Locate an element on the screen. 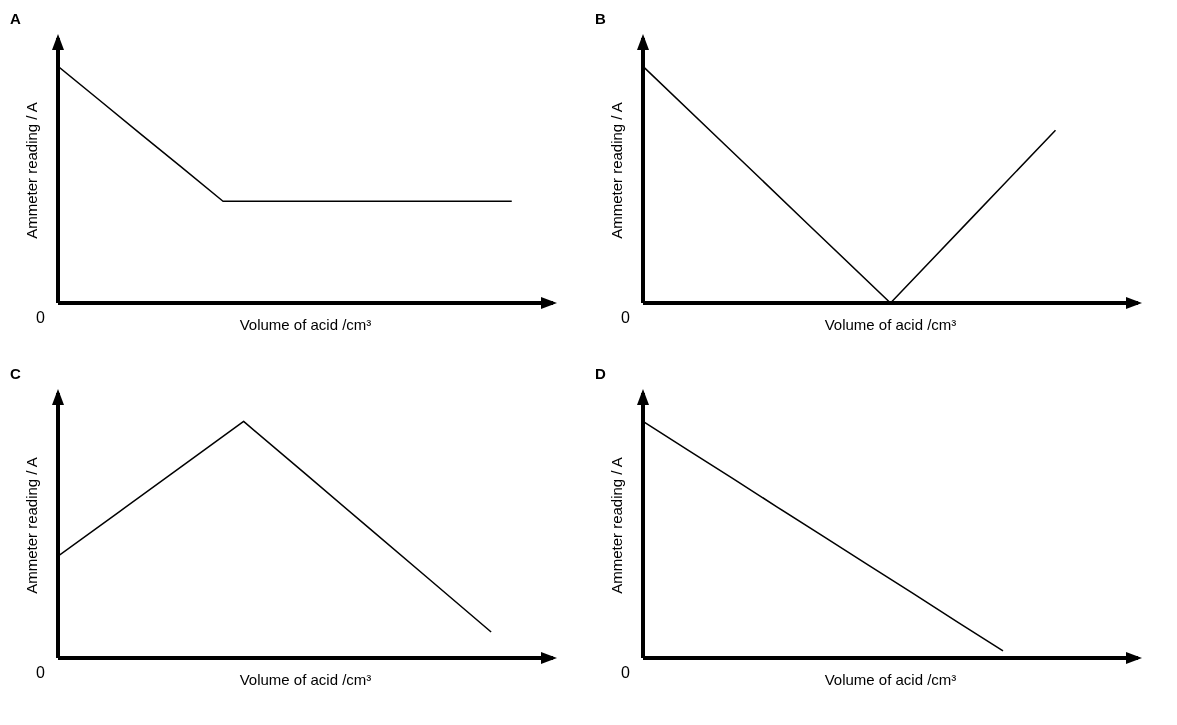 This screenshot has width=1177, height=725. chart-title: B is located at coordinates (600, 18).